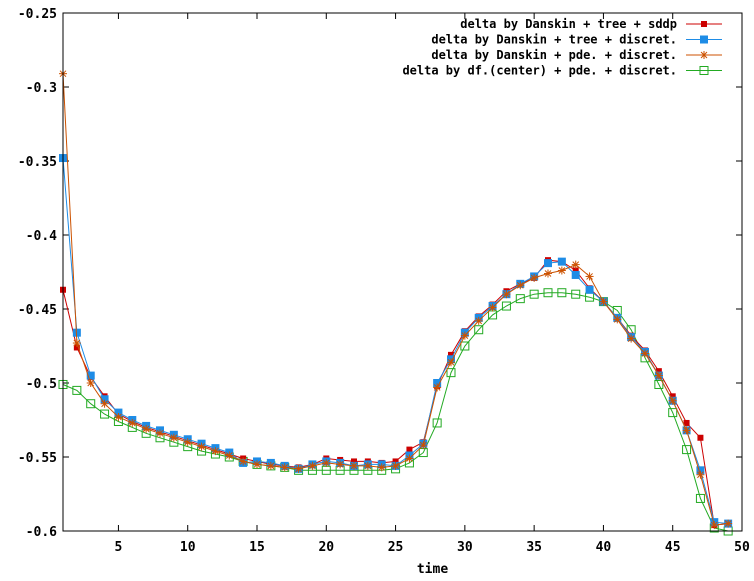 The image size is (754, 581). I want to click on legend-label: delta by Danskin + tree + sddp, so click(568, 24).